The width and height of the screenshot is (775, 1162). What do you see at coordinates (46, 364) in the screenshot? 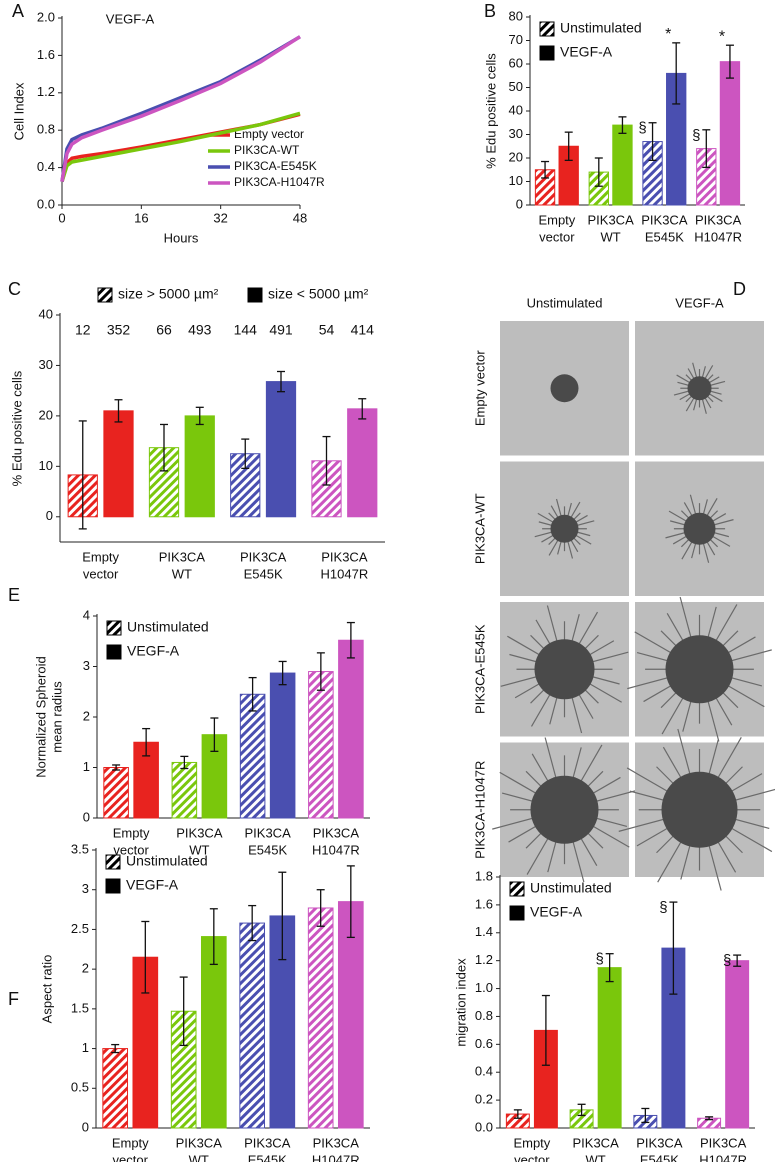
I see `y-tick-label: 30` at bounding box center [46, 364].